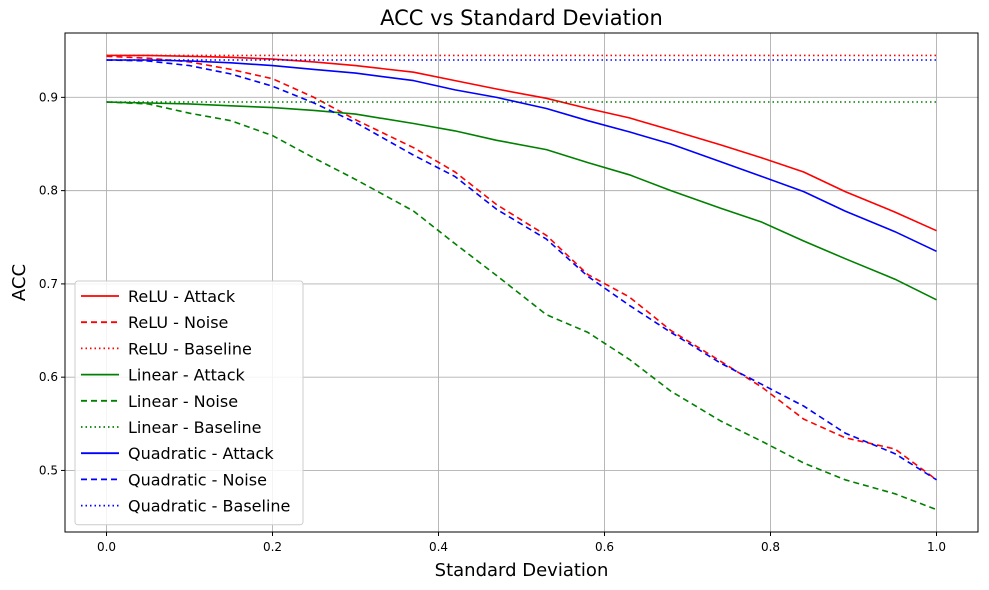 The image size is (989, 590). I want to click on legend-label: ReLU - Noise, so click(178, 322).